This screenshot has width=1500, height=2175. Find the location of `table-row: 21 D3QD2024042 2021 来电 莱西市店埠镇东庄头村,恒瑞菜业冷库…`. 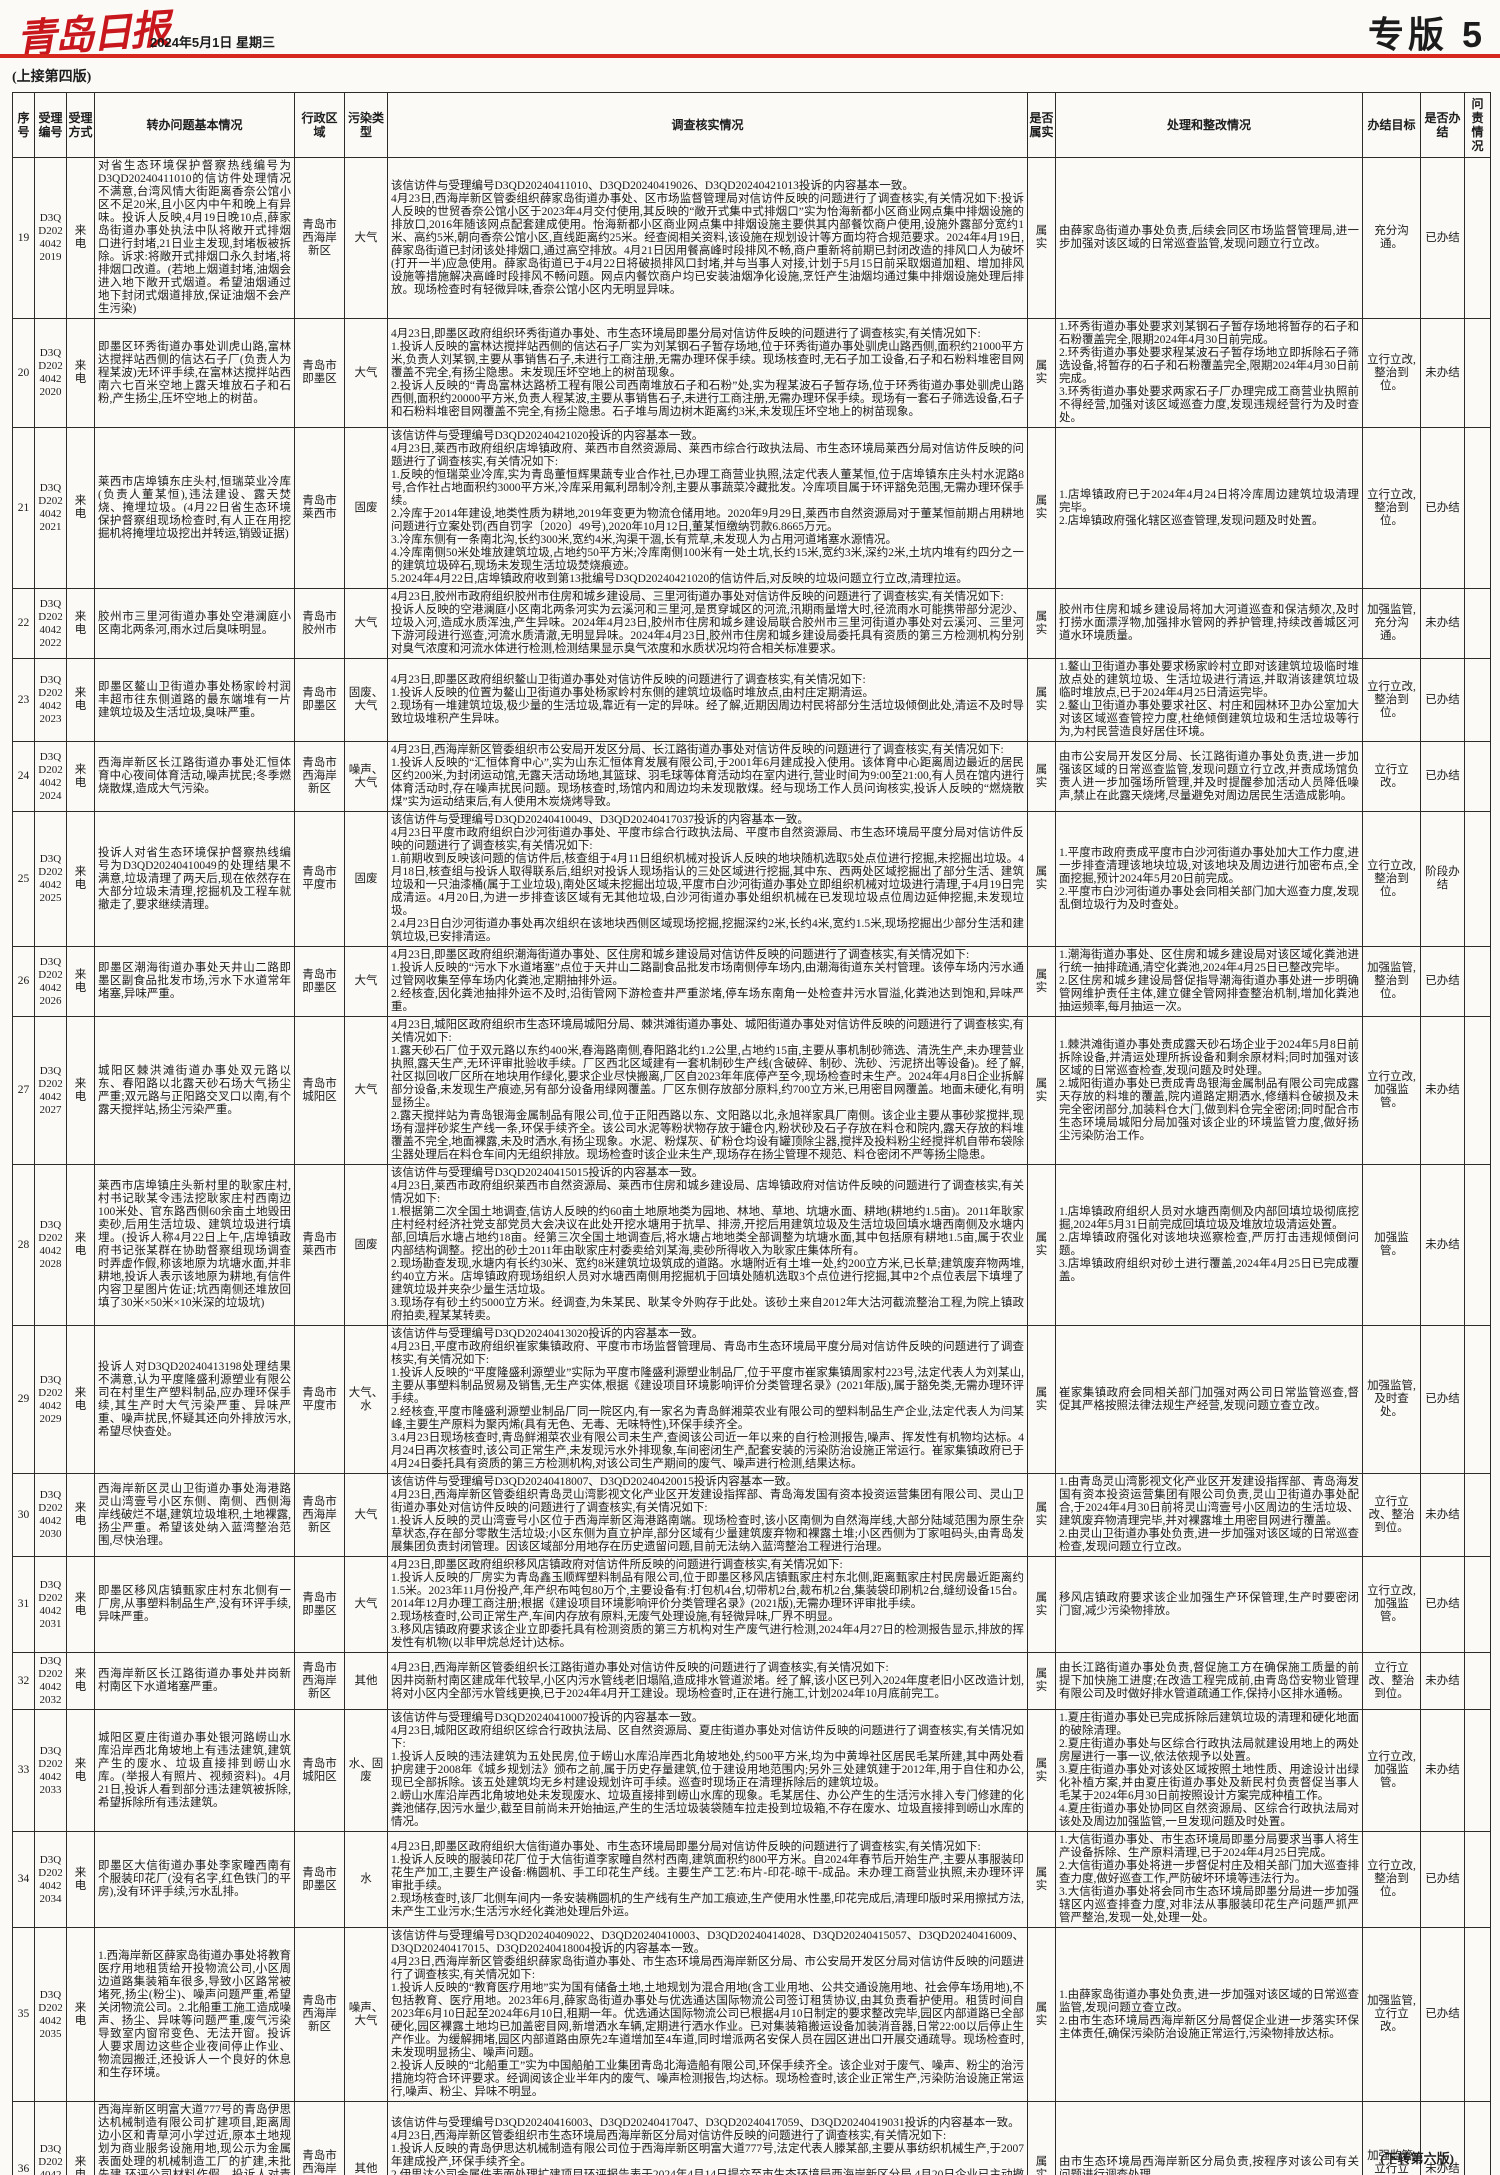

table-row: 21 D3QD2024042 2021 来电 莱西市店埠镇东庄头村,恒瑞菜业冷库… is located at coordinates (751, 508).